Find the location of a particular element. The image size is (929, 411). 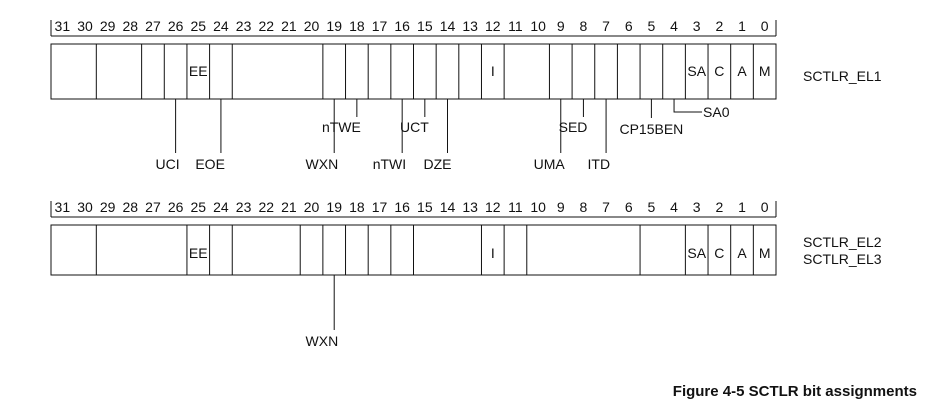

callout-line is located at coordinates (688, 106).